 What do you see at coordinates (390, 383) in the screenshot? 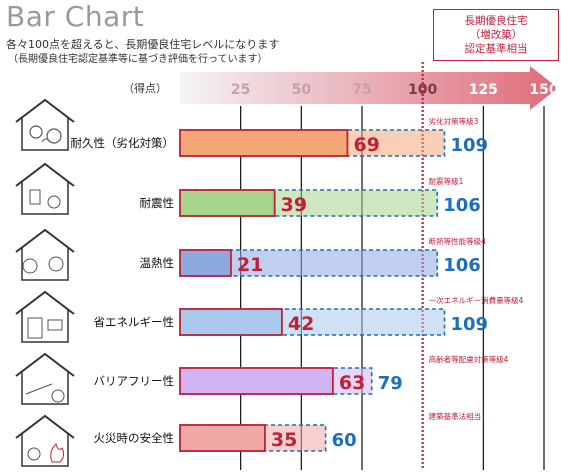
I see `data-label-series-2: 79` at bounding box center [390, 383].